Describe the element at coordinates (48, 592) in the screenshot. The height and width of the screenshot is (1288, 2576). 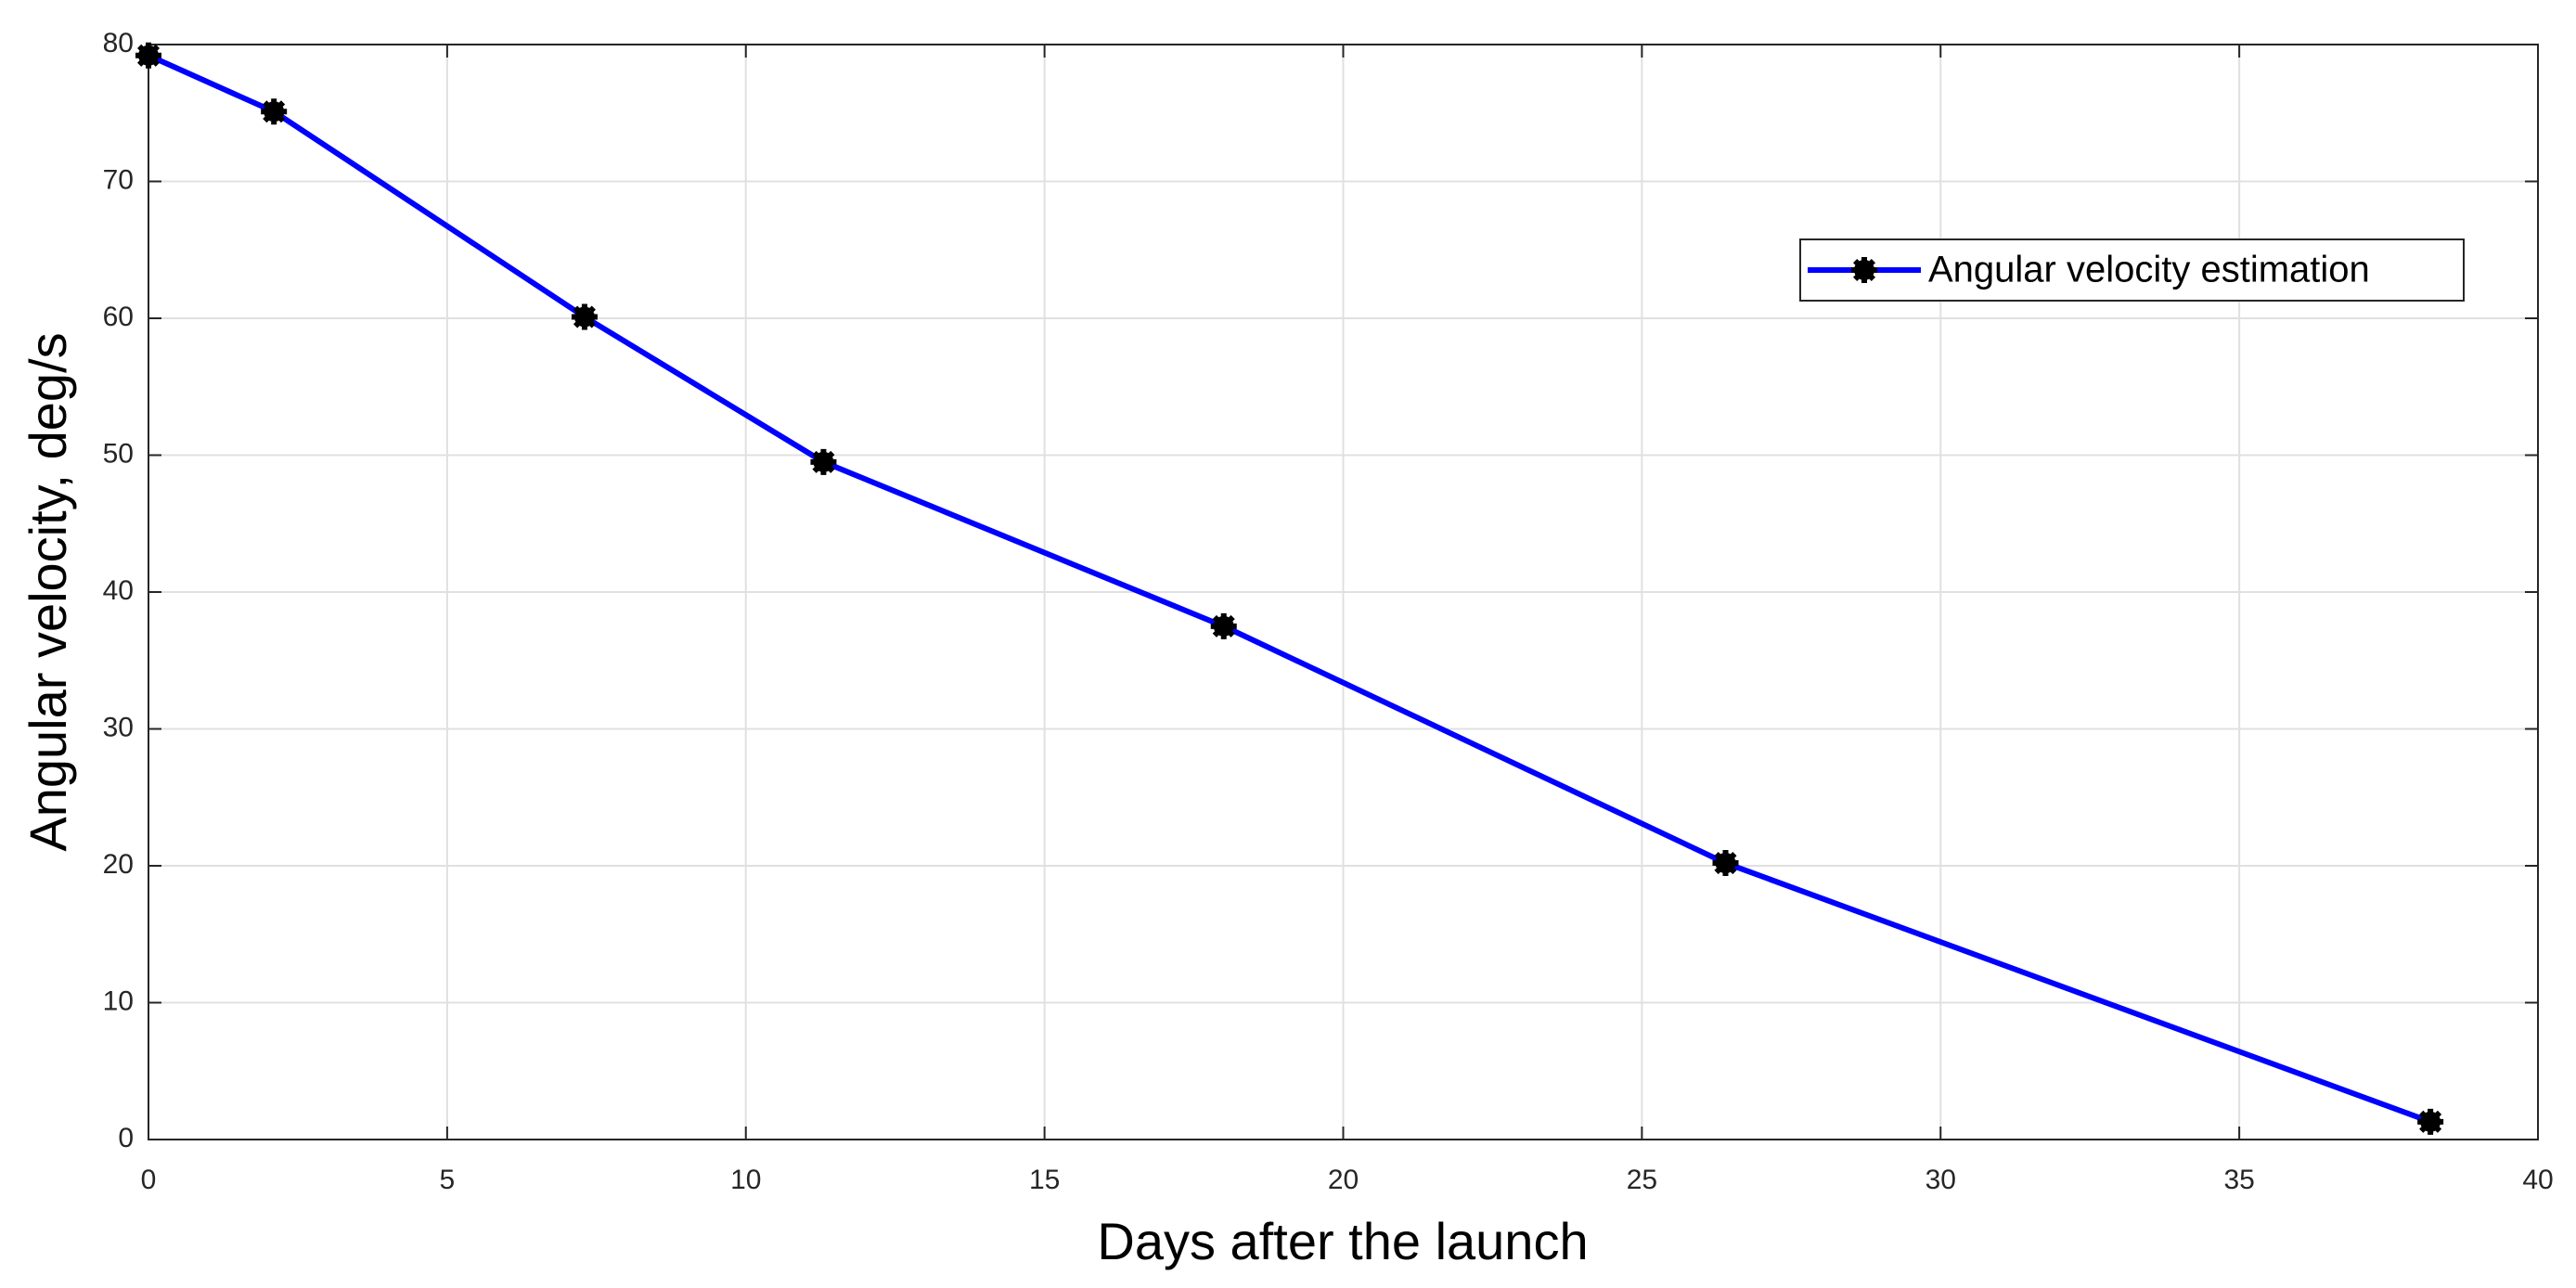
I see `y-axis-label: Angular velocity, deg/s` at that location.